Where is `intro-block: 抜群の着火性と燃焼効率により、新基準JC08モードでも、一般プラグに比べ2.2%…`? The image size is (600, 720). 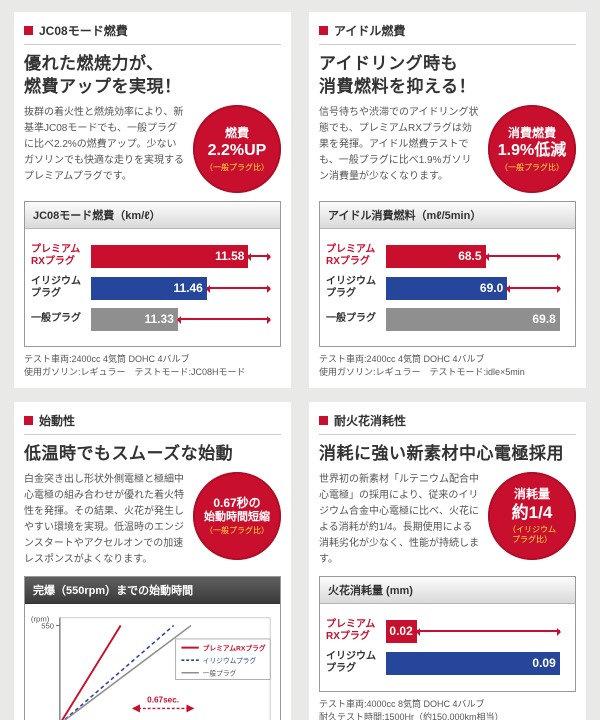 intro-block: 抜群の着火性と燃焼効率により、新基準JC08モードでも、一般プラグに比べ2.2%… is located at coordinates (152, 148).